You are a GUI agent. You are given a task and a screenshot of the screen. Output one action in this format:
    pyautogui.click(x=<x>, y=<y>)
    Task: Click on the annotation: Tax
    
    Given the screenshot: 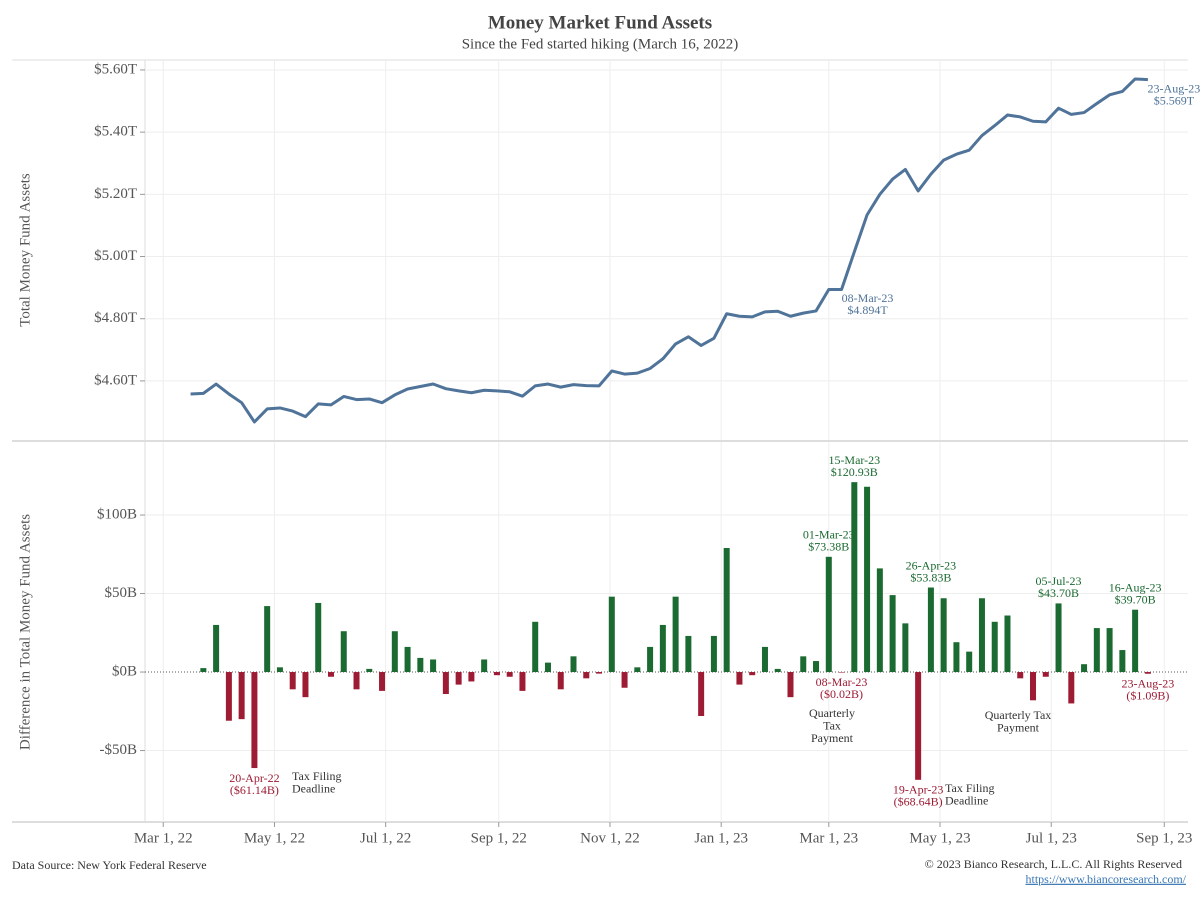 What is the action you would take?
    pyautogui.click(x=832, y=725)
    